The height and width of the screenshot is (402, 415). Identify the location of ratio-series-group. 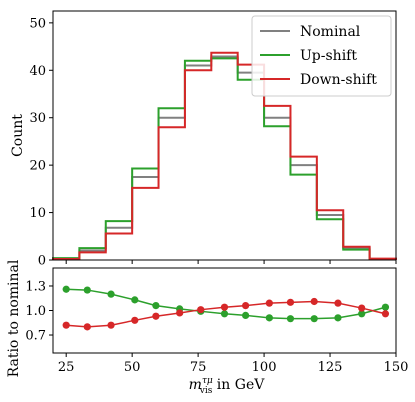
(226, 308).